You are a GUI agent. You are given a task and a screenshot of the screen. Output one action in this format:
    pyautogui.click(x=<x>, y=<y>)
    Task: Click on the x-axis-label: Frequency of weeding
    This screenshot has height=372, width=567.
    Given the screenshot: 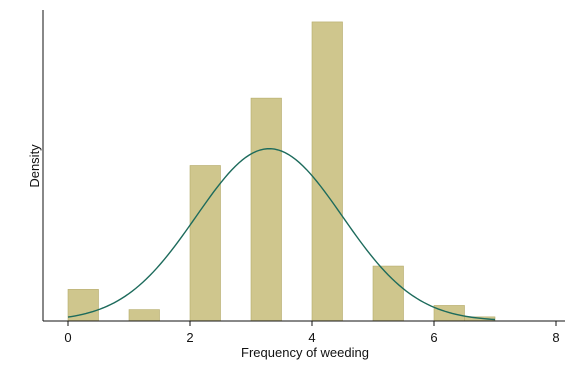 What is the action you would take?
    pyautogui.click(x=305, y=352)
    